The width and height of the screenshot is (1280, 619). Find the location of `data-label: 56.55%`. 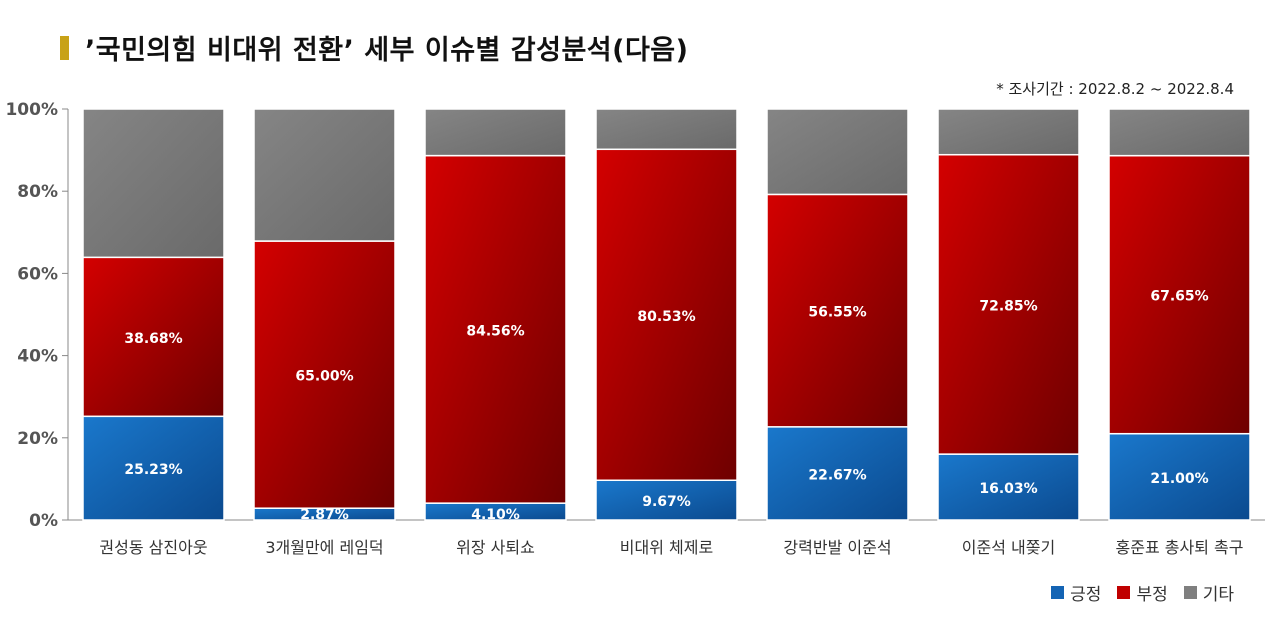

data-label: 56.55% is located at coordinates (837, 313).